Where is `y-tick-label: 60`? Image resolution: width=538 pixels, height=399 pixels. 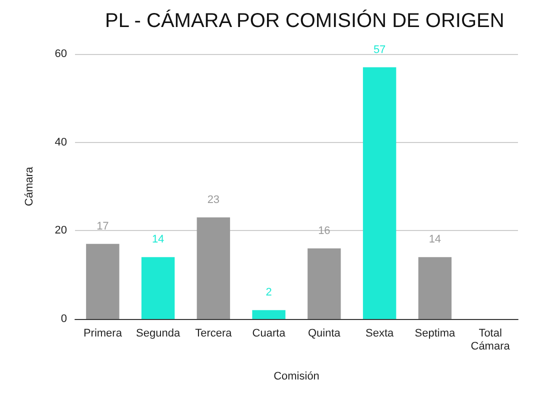
y-tick-label: 60 is located at coordinates (60, 54).